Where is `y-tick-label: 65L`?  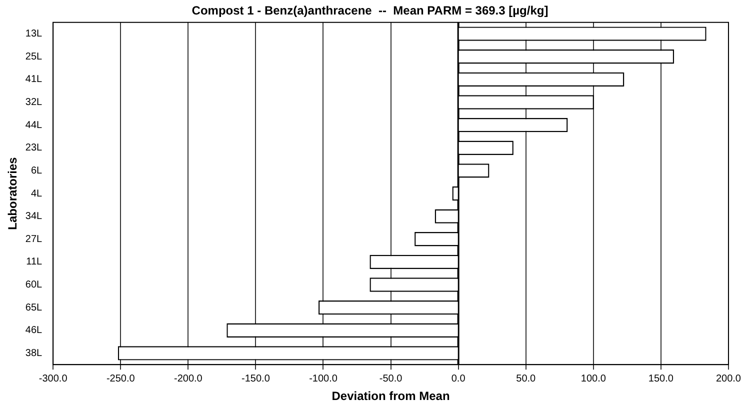
y-tick-label: 65L is located at coordinates (34, 308).